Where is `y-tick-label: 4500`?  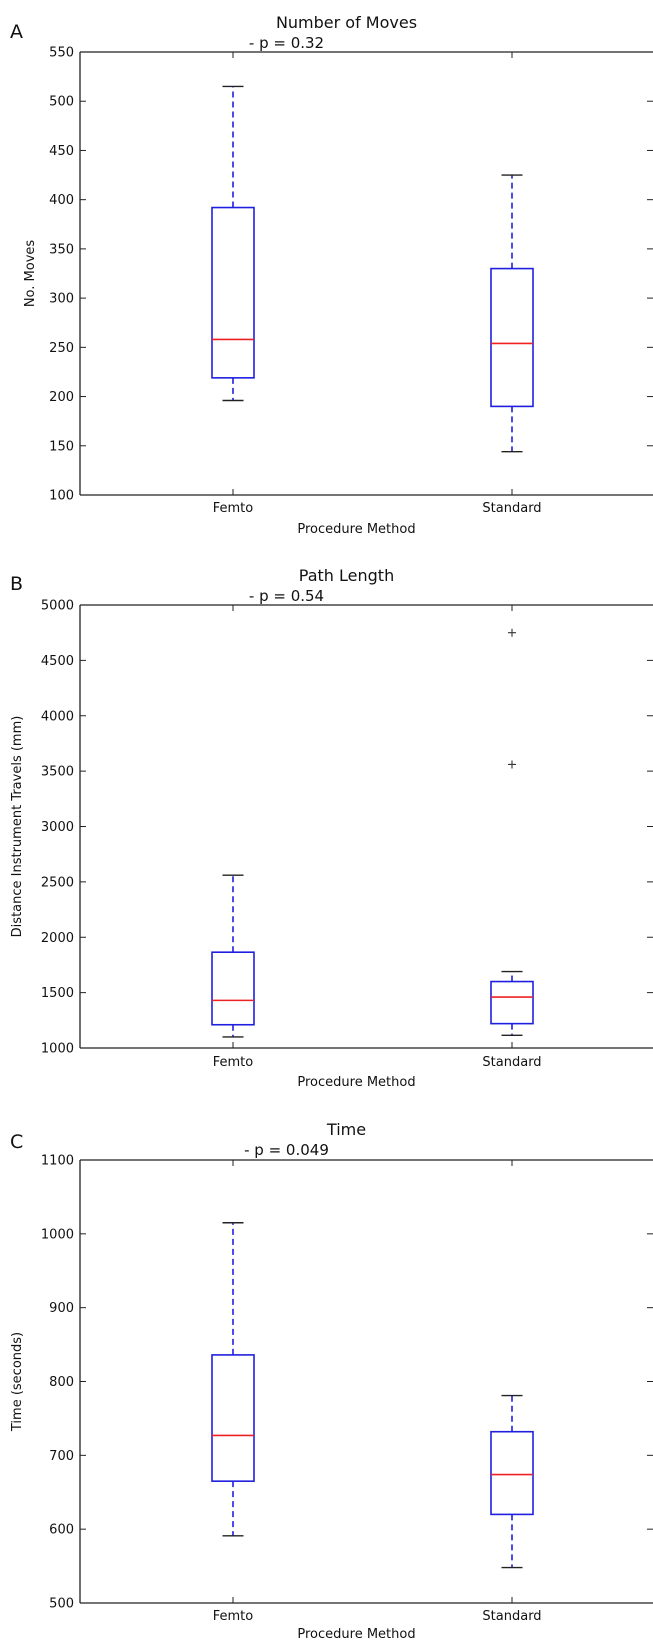
y-tick-label: 4500 is located at coordinates (57, 661).